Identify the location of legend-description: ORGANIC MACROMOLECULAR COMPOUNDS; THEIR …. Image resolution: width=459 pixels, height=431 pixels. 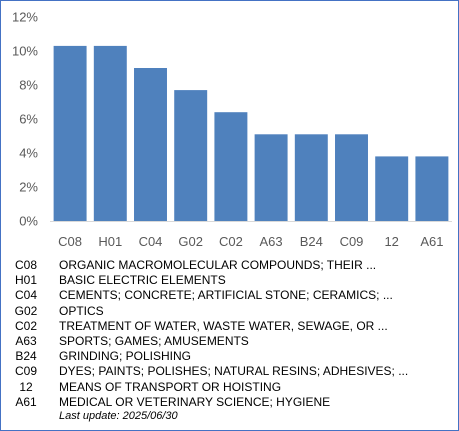
(218, 265).